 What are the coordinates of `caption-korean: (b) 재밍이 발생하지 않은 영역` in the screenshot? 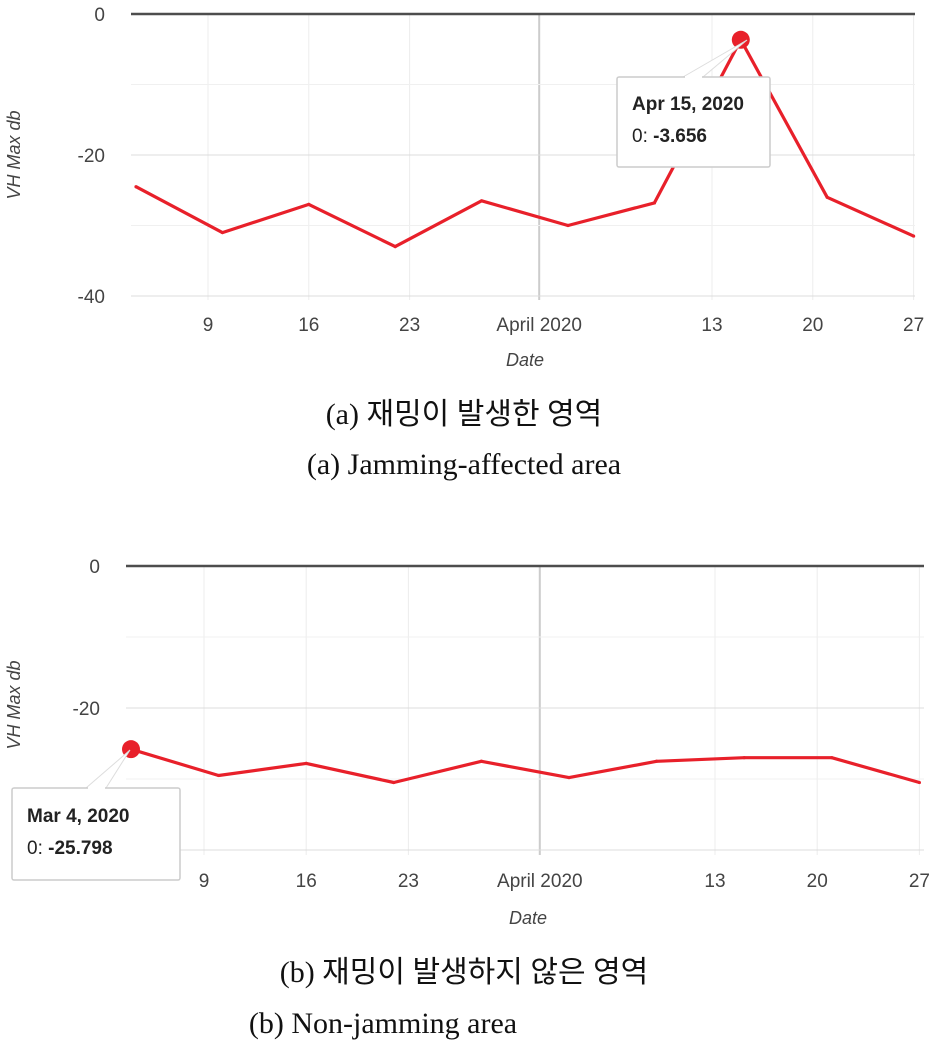 It's located at (464, 972).